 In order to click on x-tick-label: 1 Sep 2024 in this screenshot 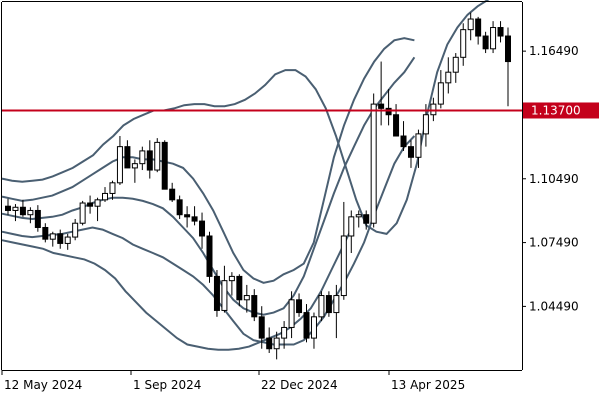, I will do `click(167, 385)`.